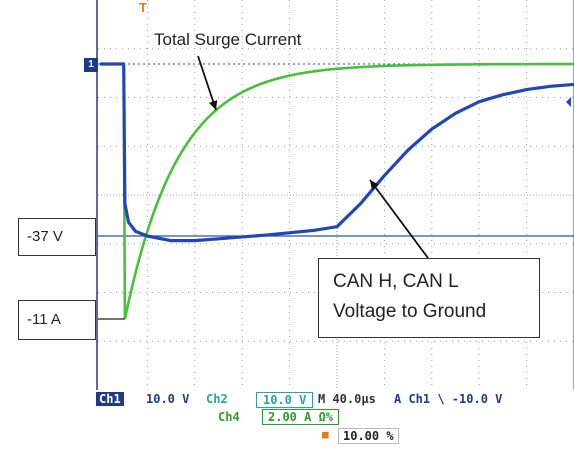 The height and width of the screenshot is (449, 574). Describe the element at coordinates (217, 399) in the screenshot. I see `ch2-label: Ch2` at that location.